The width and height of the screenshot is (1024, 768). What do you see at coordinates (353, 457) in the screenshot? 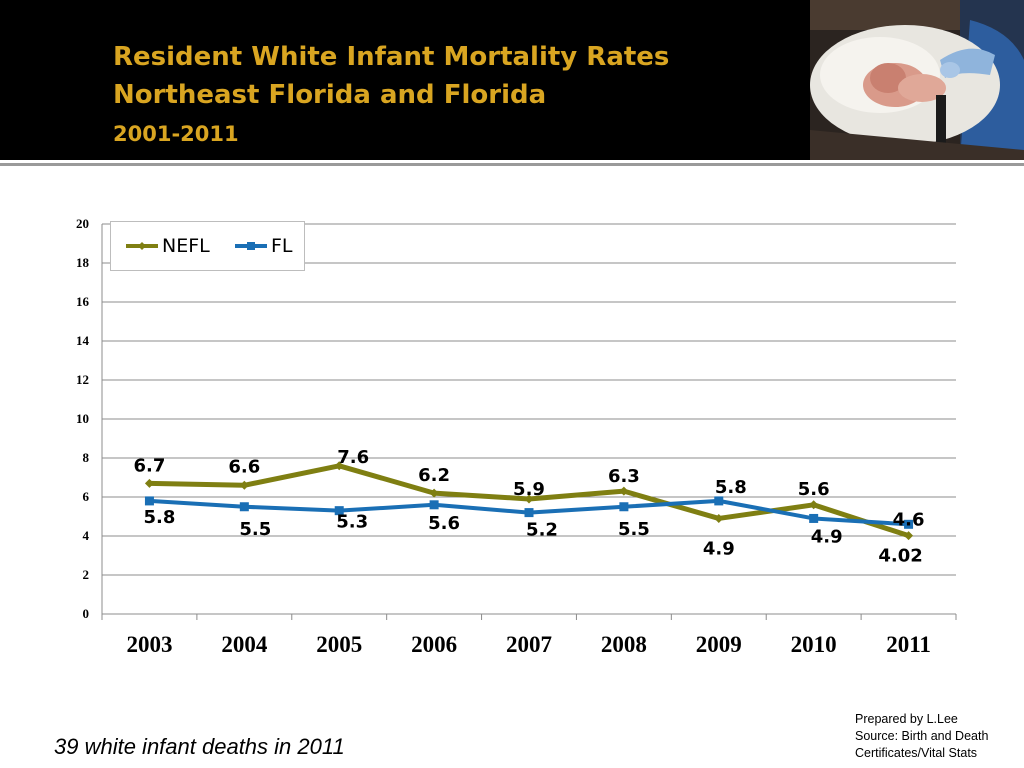
I see `data-label-nefl-2005: 7.6` at bounding box center [353, 457].